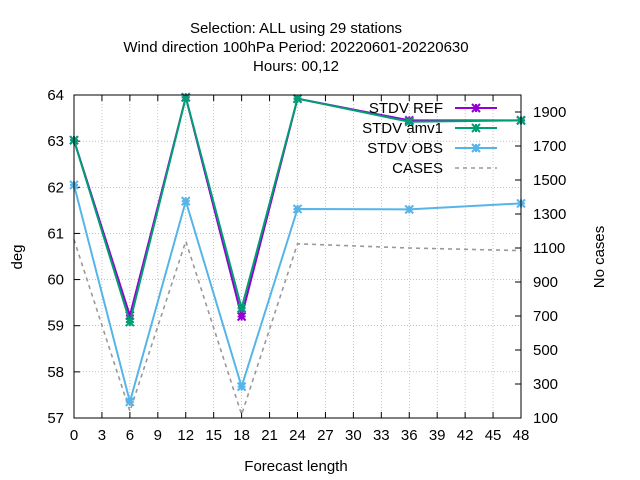 The image size is (640, 480). Describe the element at coordinates (296, 28) in the screenshot. I see `title-line-1: Selection: ALL using 29 stations` at that location.